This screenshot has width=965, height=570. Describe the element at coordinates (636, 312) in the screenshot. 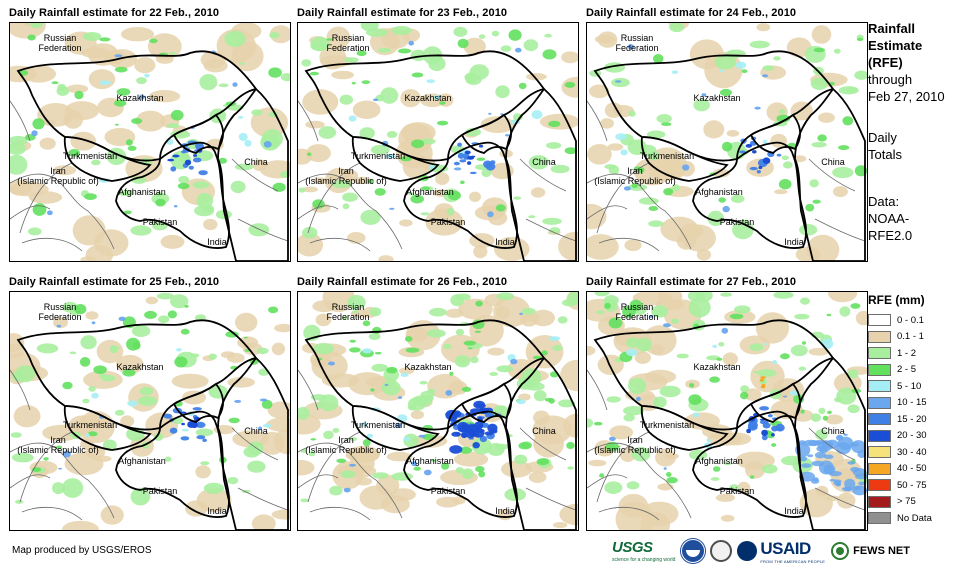

I see `country-label-russia: Russian Federation` at that location.